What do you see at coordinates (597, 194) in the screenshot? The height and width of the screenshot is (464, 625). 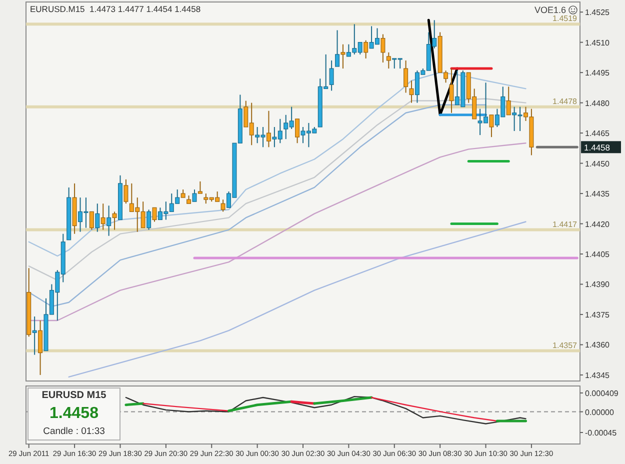 I see `y-tick-label: 1.4435` at bounding box center [597, 194].